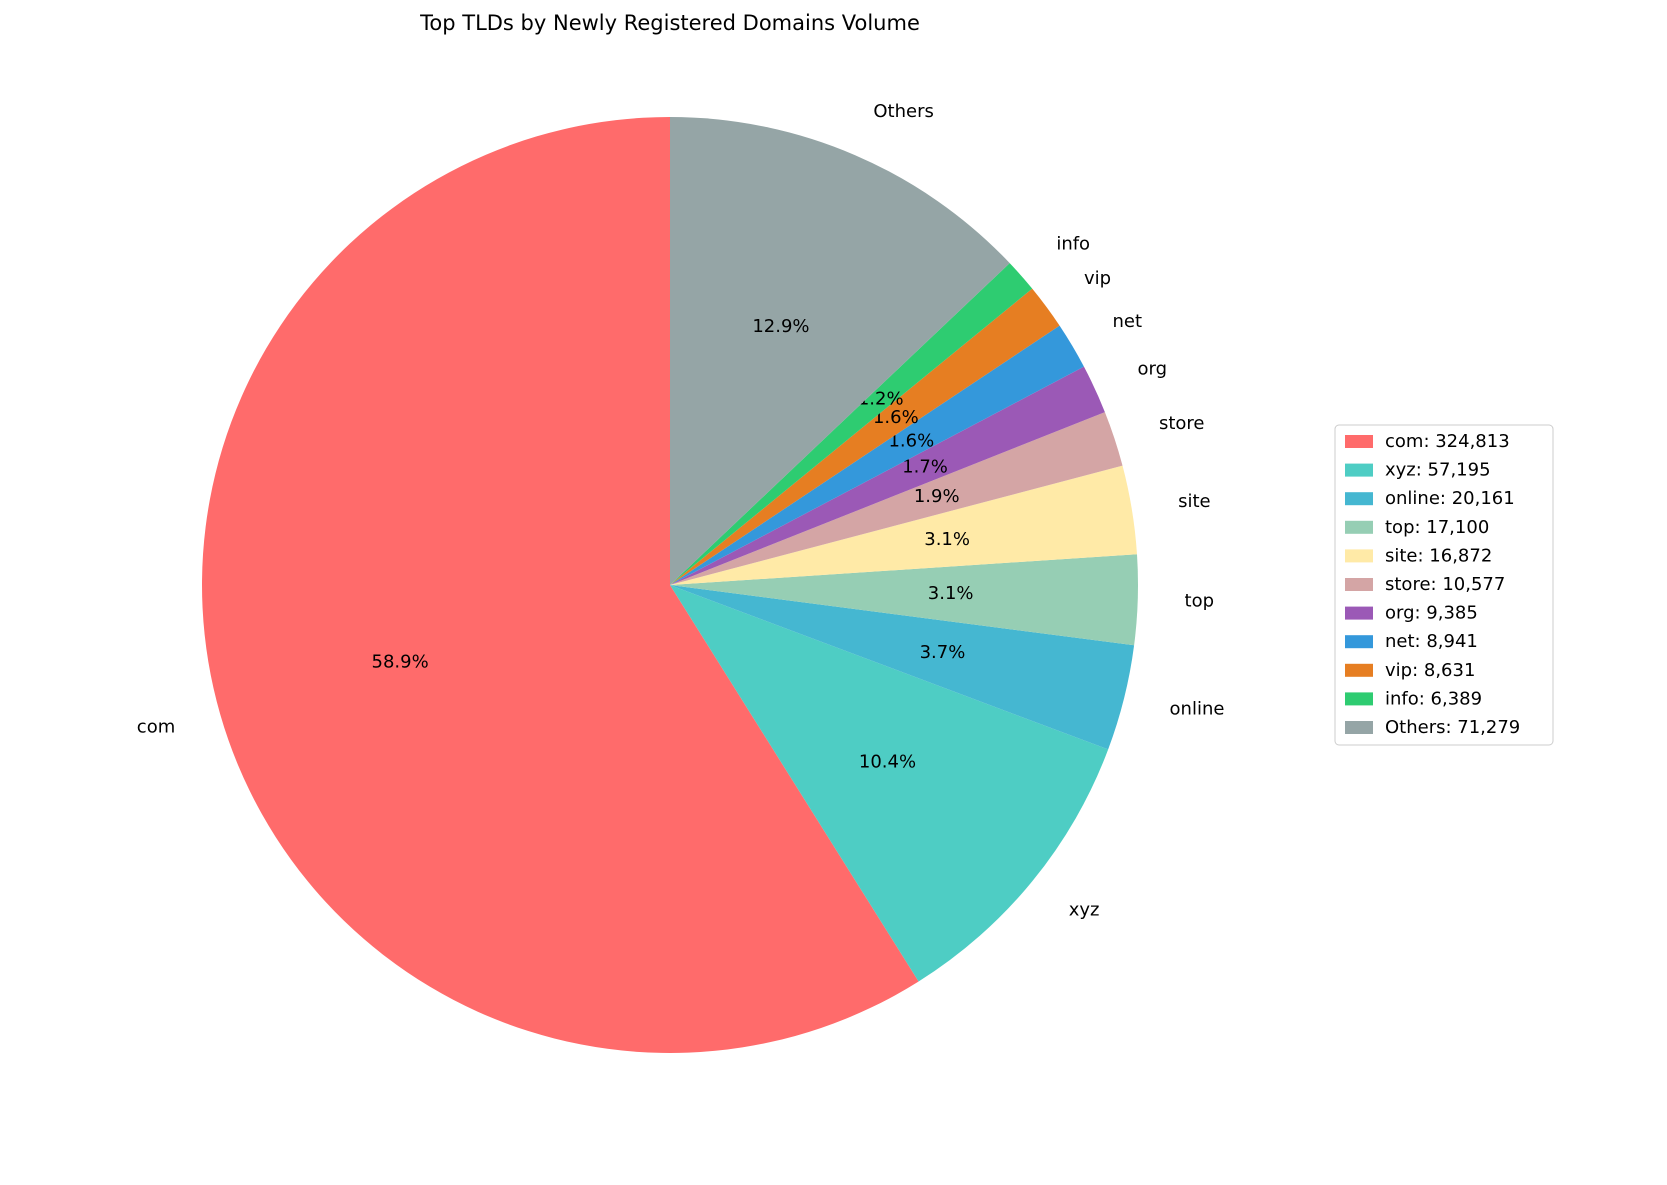 The width and height of the screenshot is (1667, 1185). I want to click on legend-label: net: 8,941, so click(1431, 641).